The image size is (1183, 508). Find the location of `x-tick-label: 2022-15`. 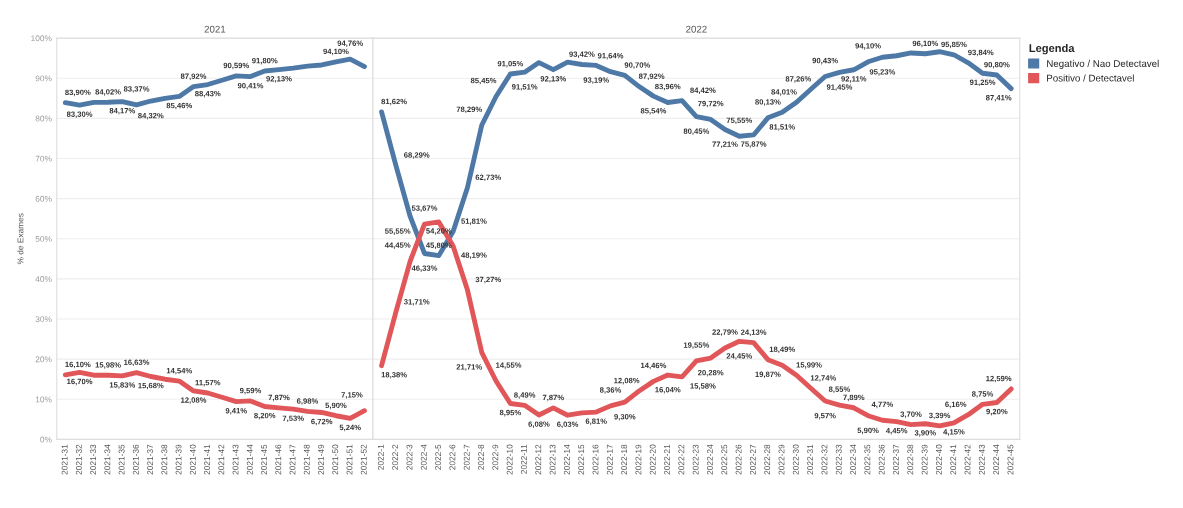

x-tick-label: 2022-15 is located at coordinates (581, 459).